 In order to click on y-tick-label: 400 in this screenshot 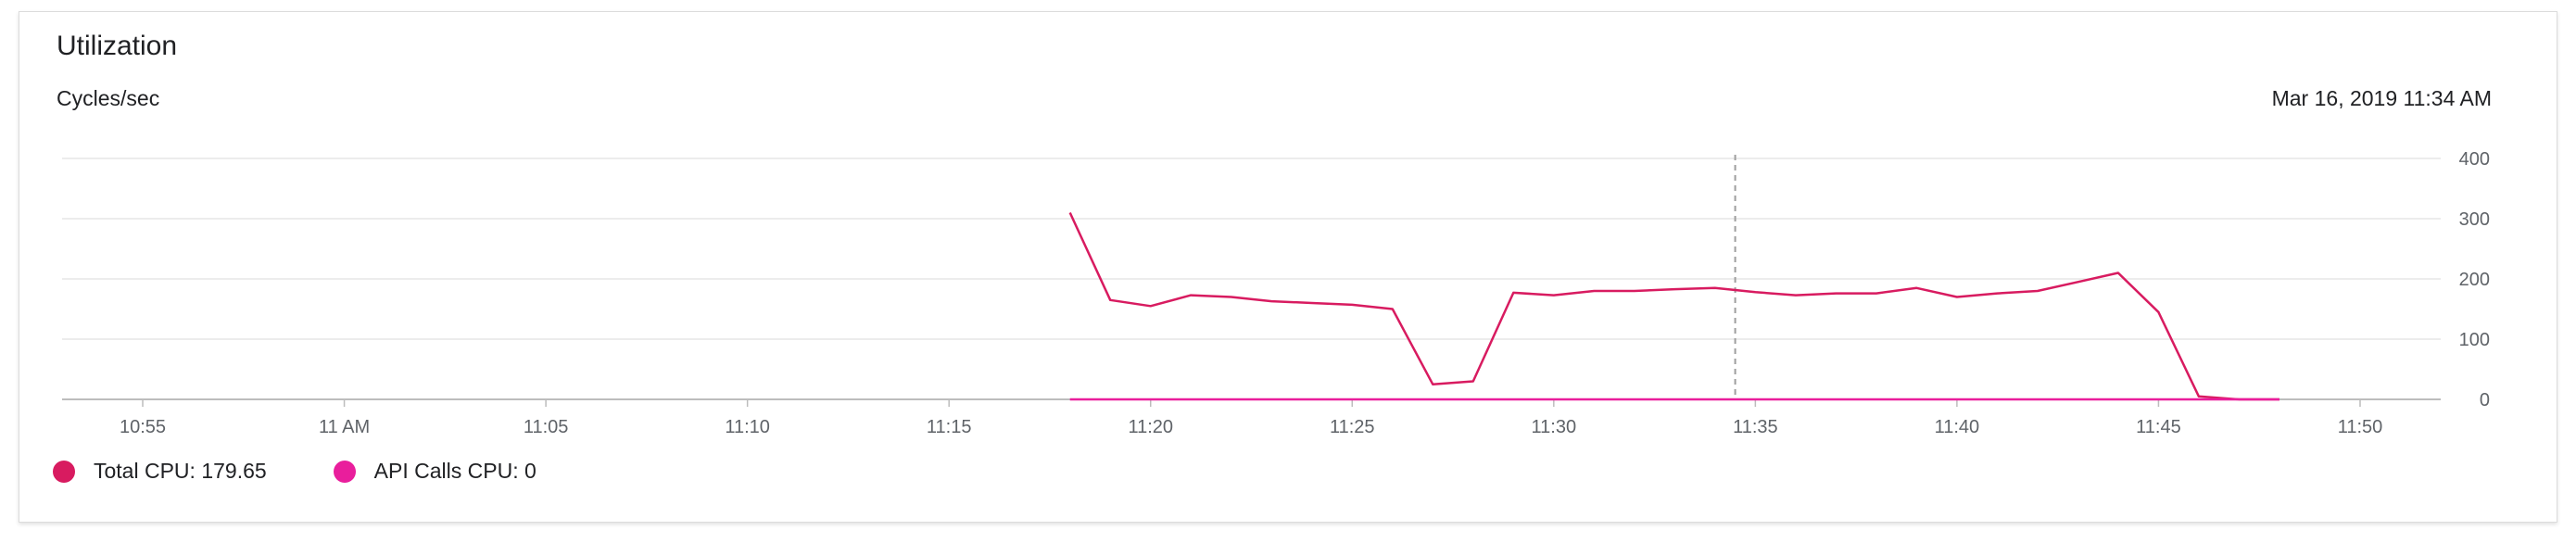, I will do `click(2475, 159)`.